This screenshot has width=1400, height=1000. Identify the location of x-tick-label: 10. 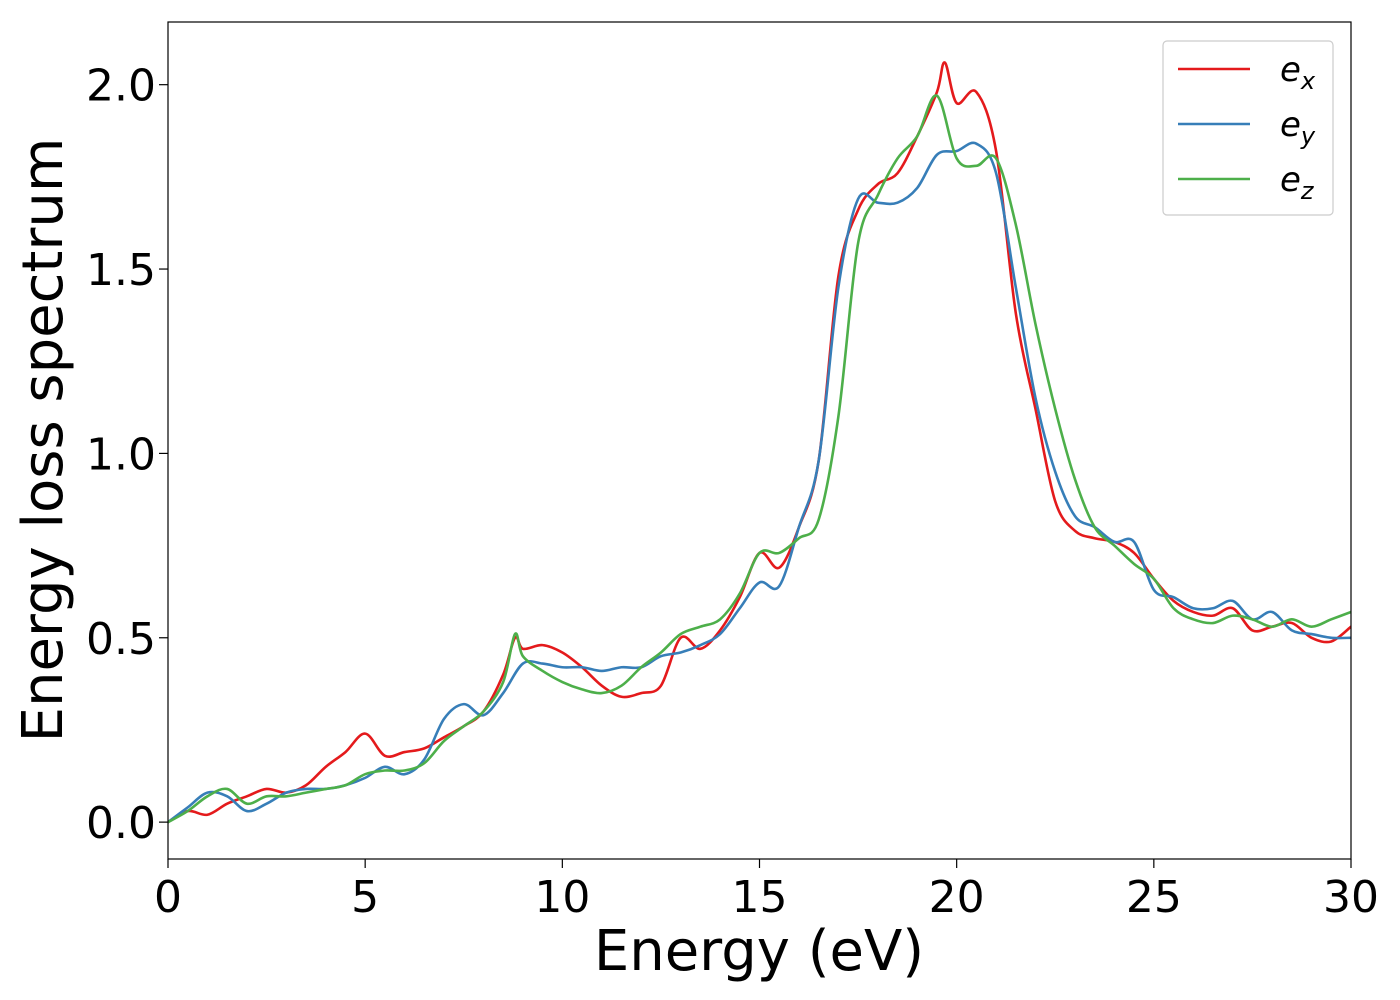
(562, 897).